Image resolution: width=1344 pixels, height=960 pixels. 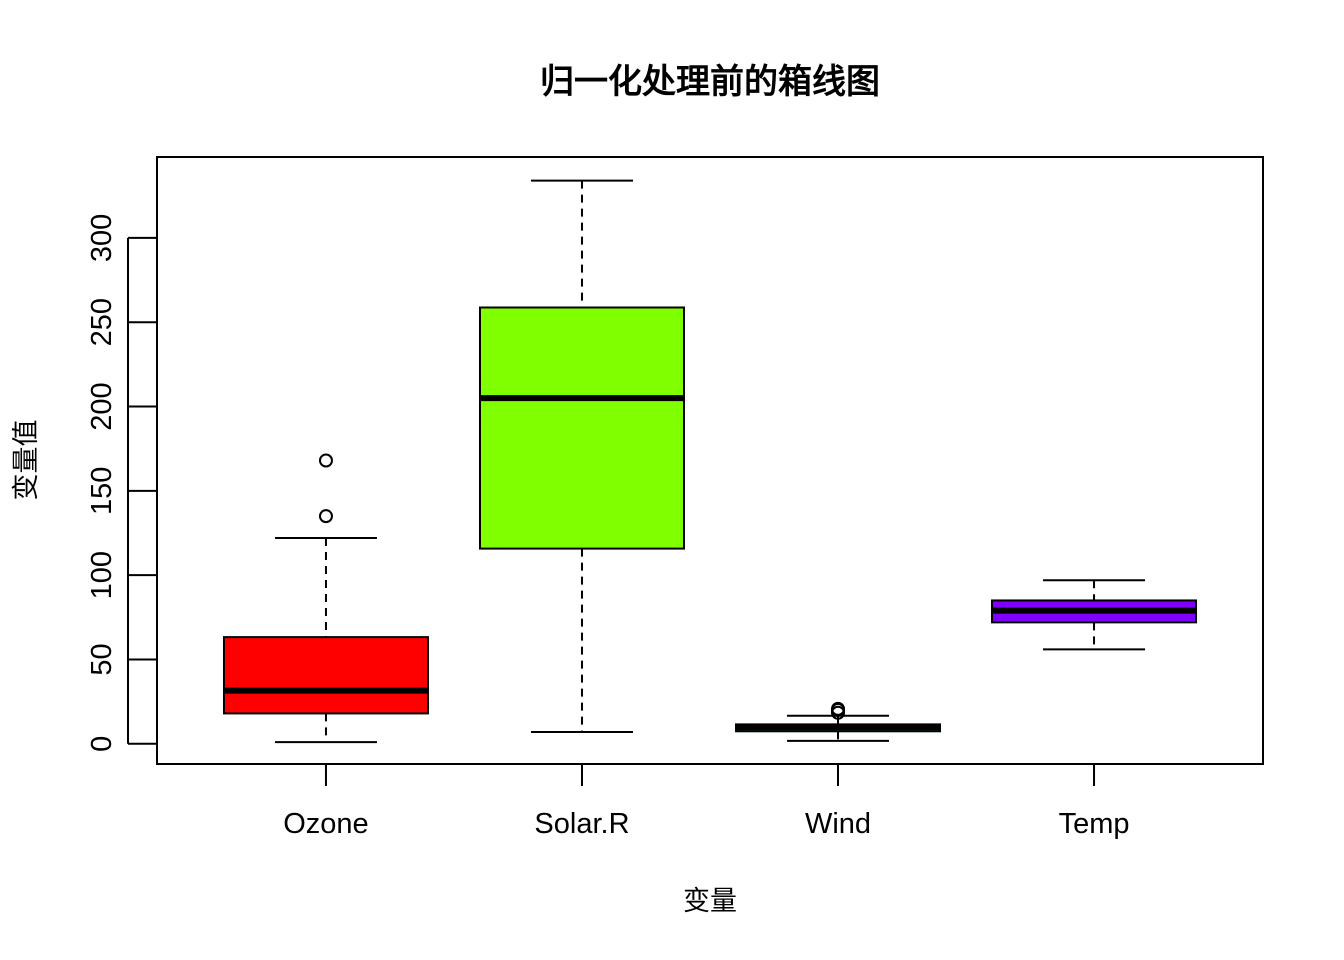 I want to click on y-axis-label: 变量值, so click(x=26, y=460).